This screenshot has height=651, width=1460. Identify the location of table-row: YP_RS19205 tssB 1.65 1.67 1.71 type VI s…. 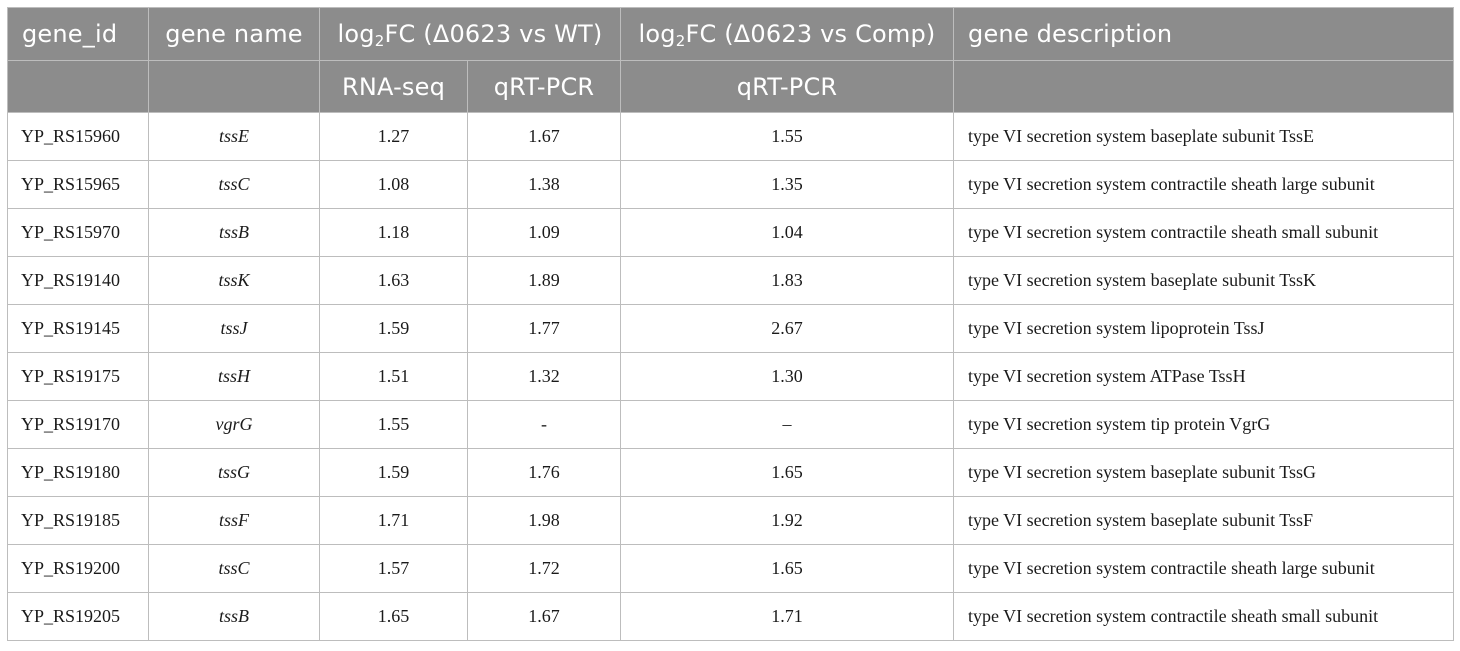
(731, 616).